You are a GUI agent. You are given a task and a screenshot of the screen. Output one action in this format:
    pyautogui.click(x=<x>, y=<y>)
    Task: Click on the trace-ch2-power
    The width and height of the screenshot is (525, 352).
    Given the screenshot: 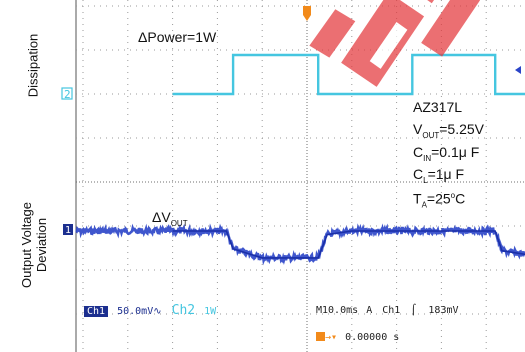 What is the action you would take?
    pyautogui.click(x=348, y=74)
    